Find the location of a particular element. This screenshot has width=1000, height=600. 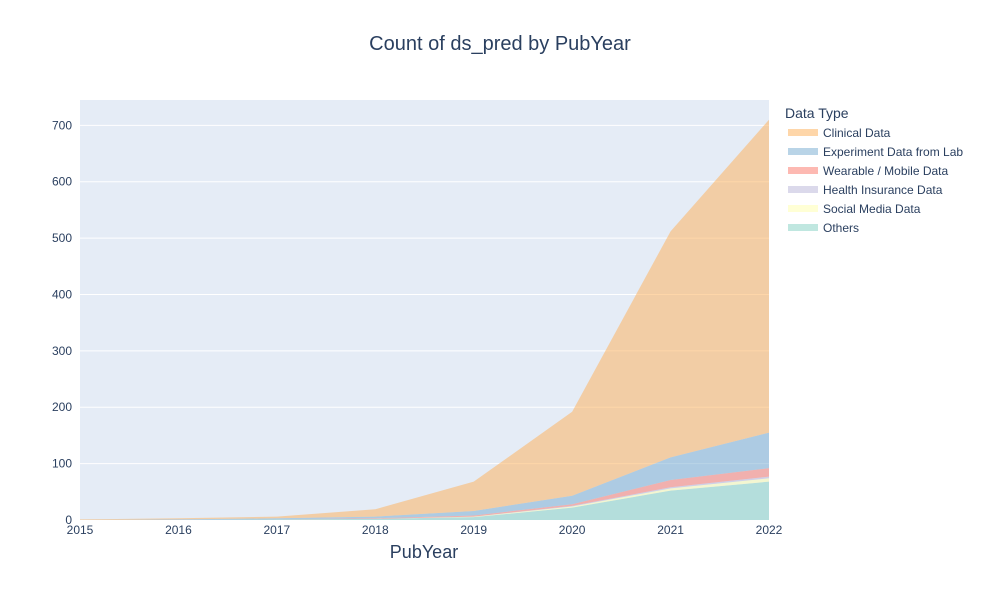

legend-item-others: Others is located at coordinates (823, 228).